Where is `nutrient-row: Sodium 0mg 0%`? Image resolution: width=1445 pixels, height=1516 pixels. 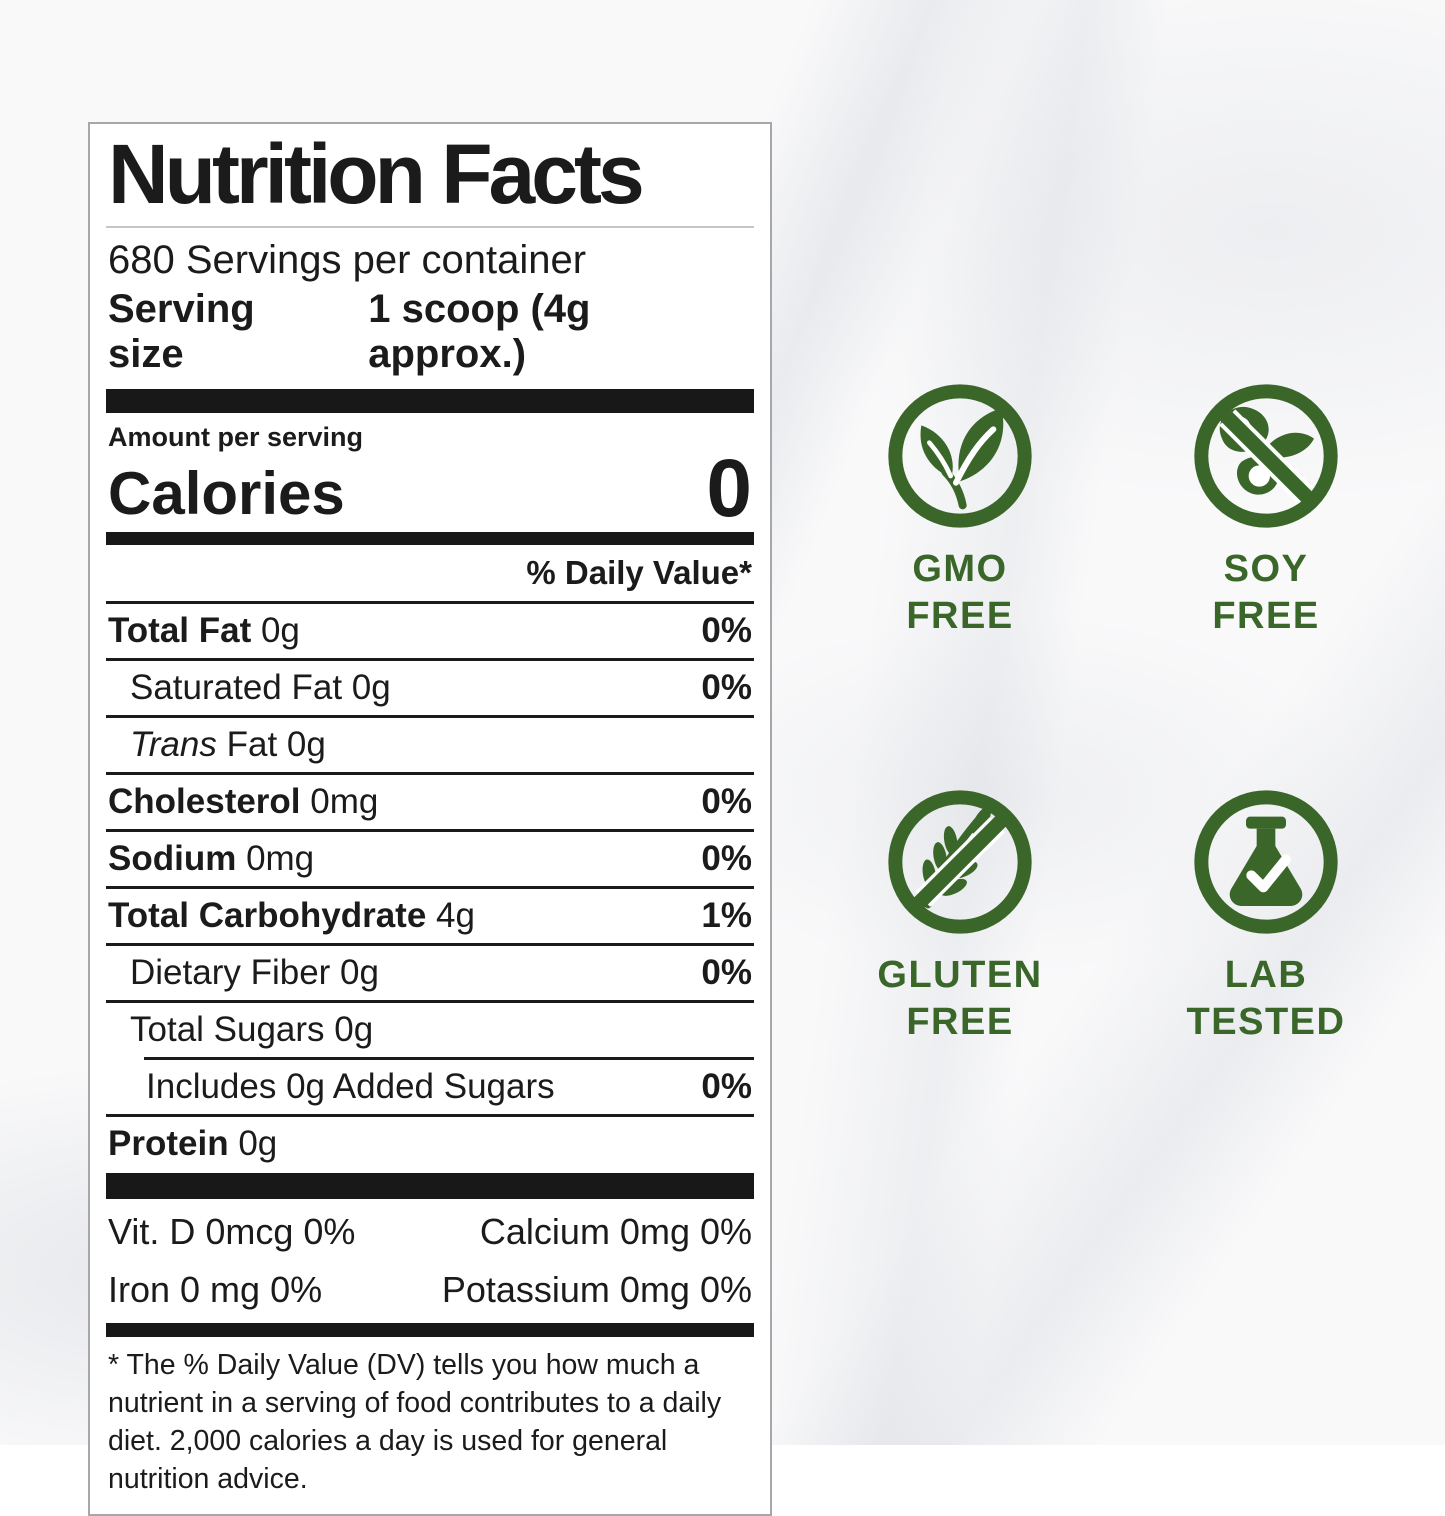 nutrient-row: Sodium 0mg 0% is located at coordinates (430, 859).